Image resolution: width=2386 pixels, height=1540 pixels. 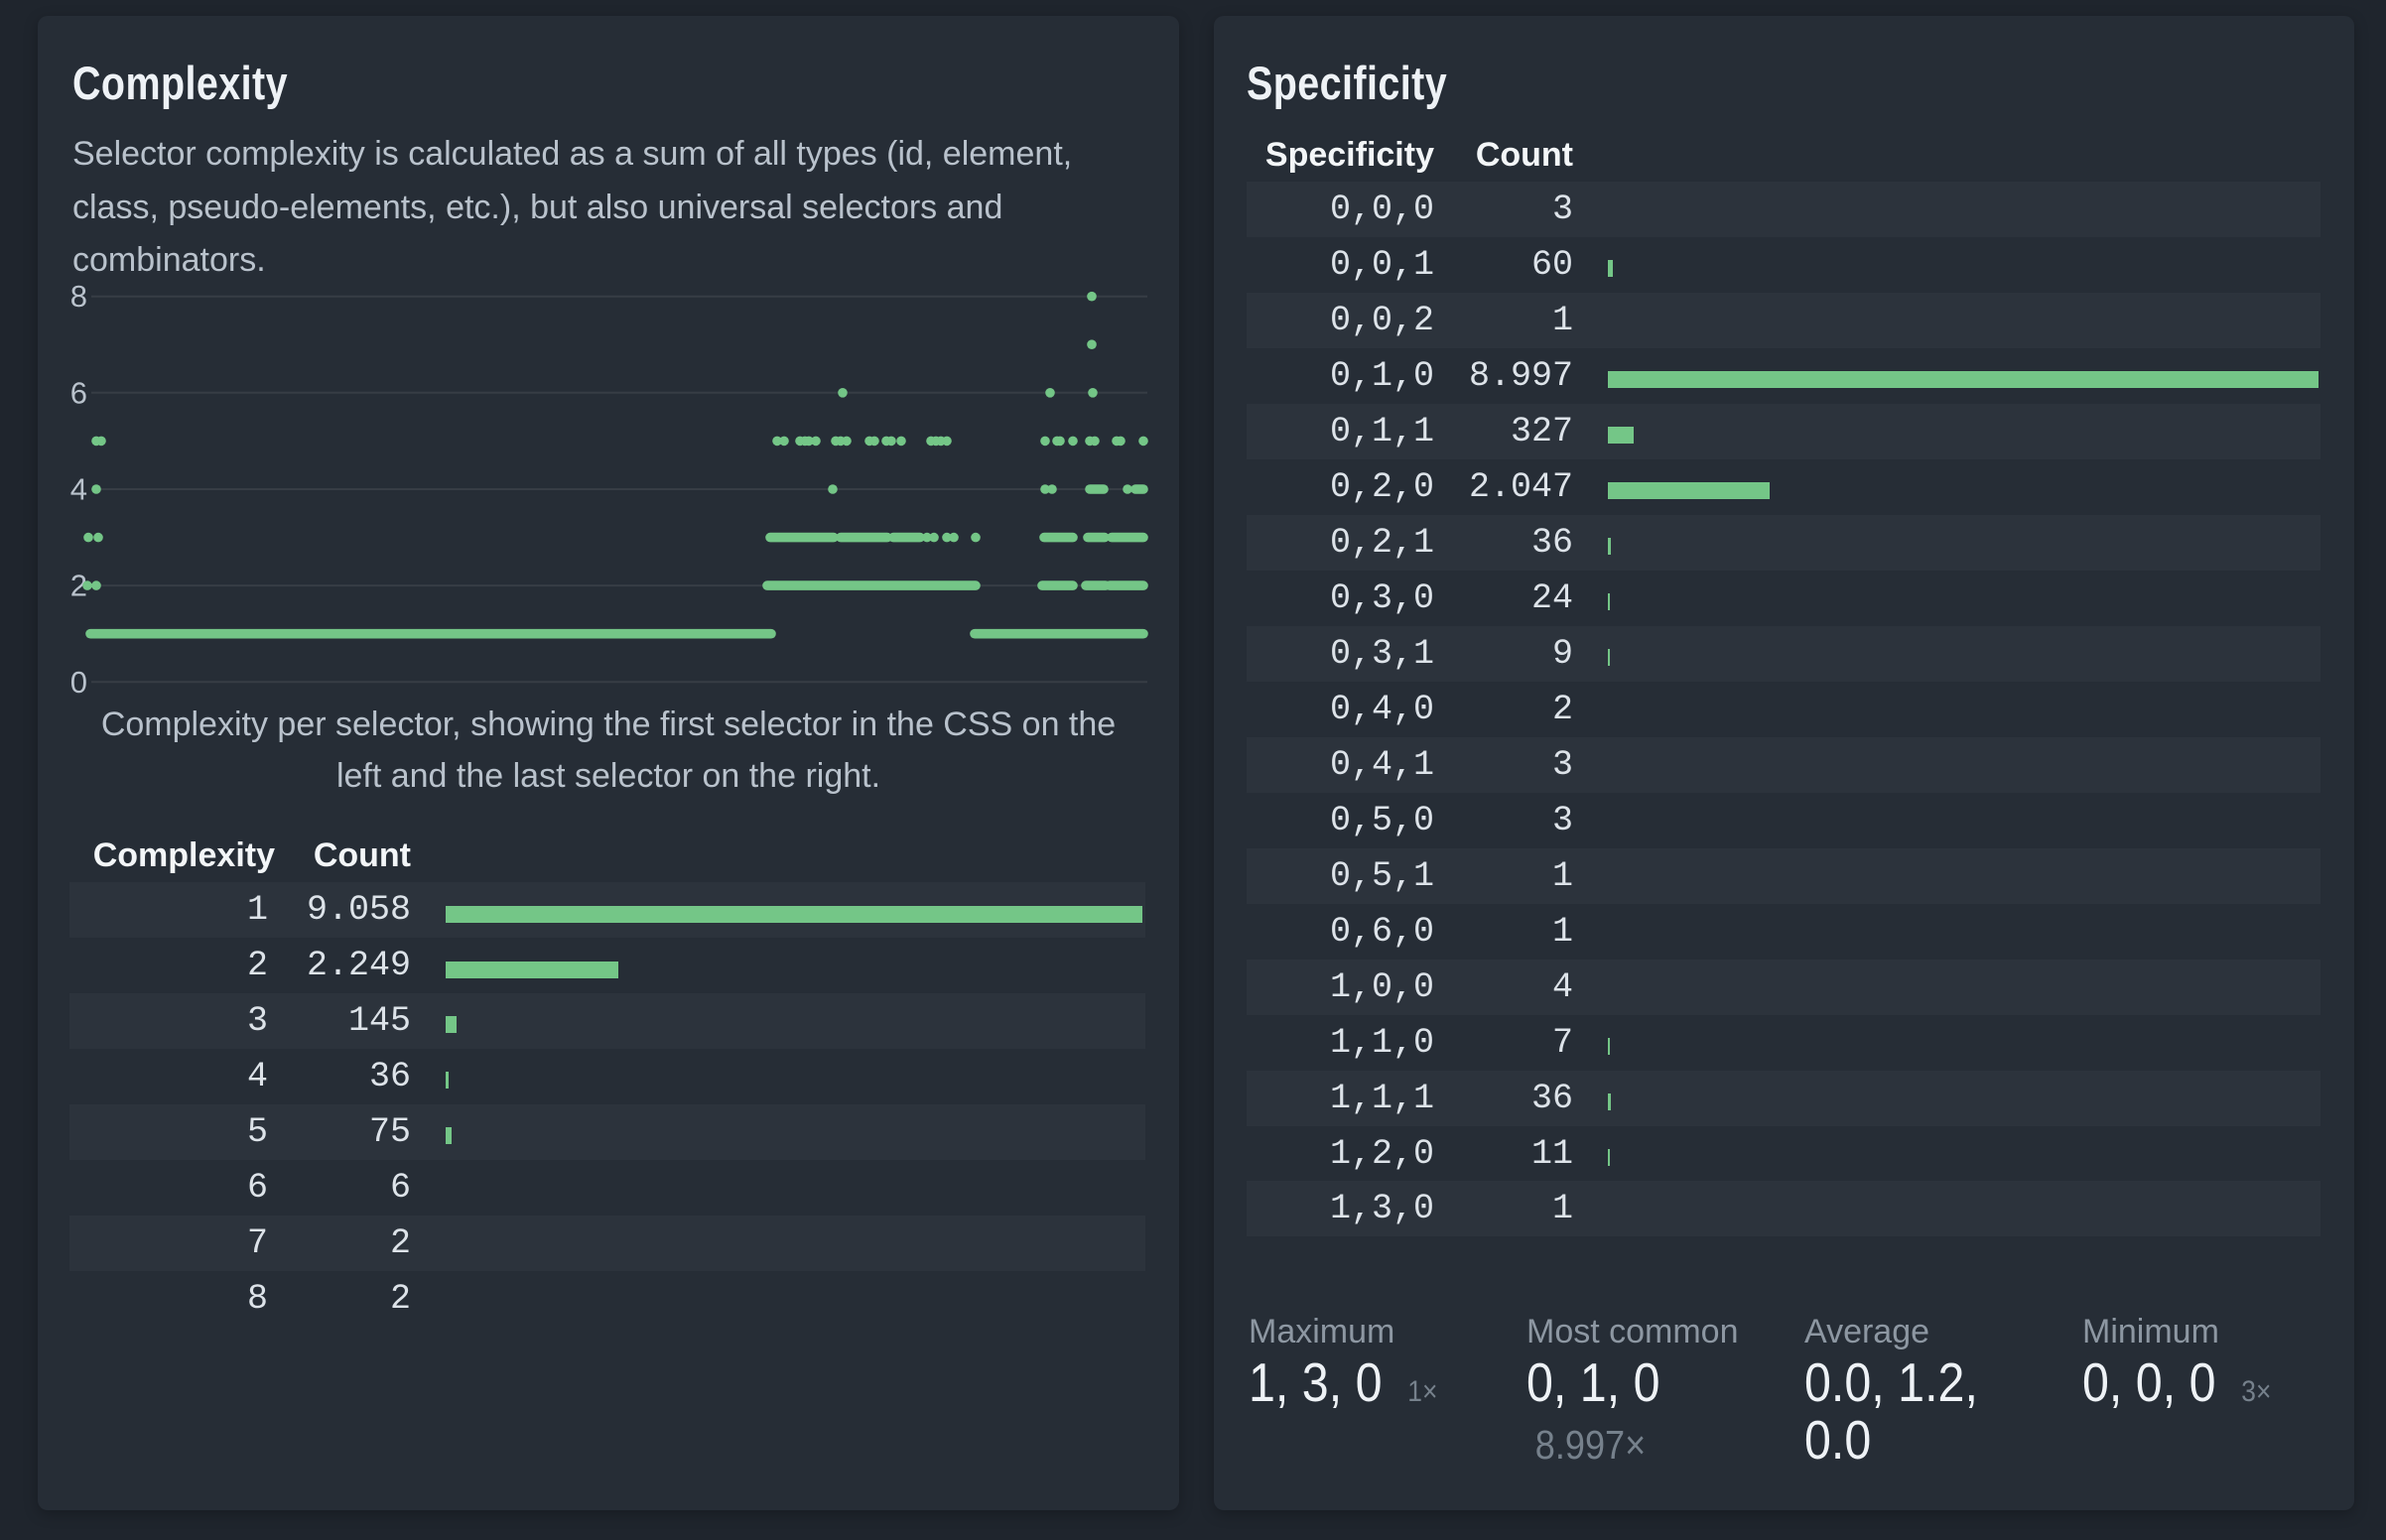 What do you see at coordinates (78, 296) in the screenshot?
I see `svg-text: 8` at bounding box center [78, 296].